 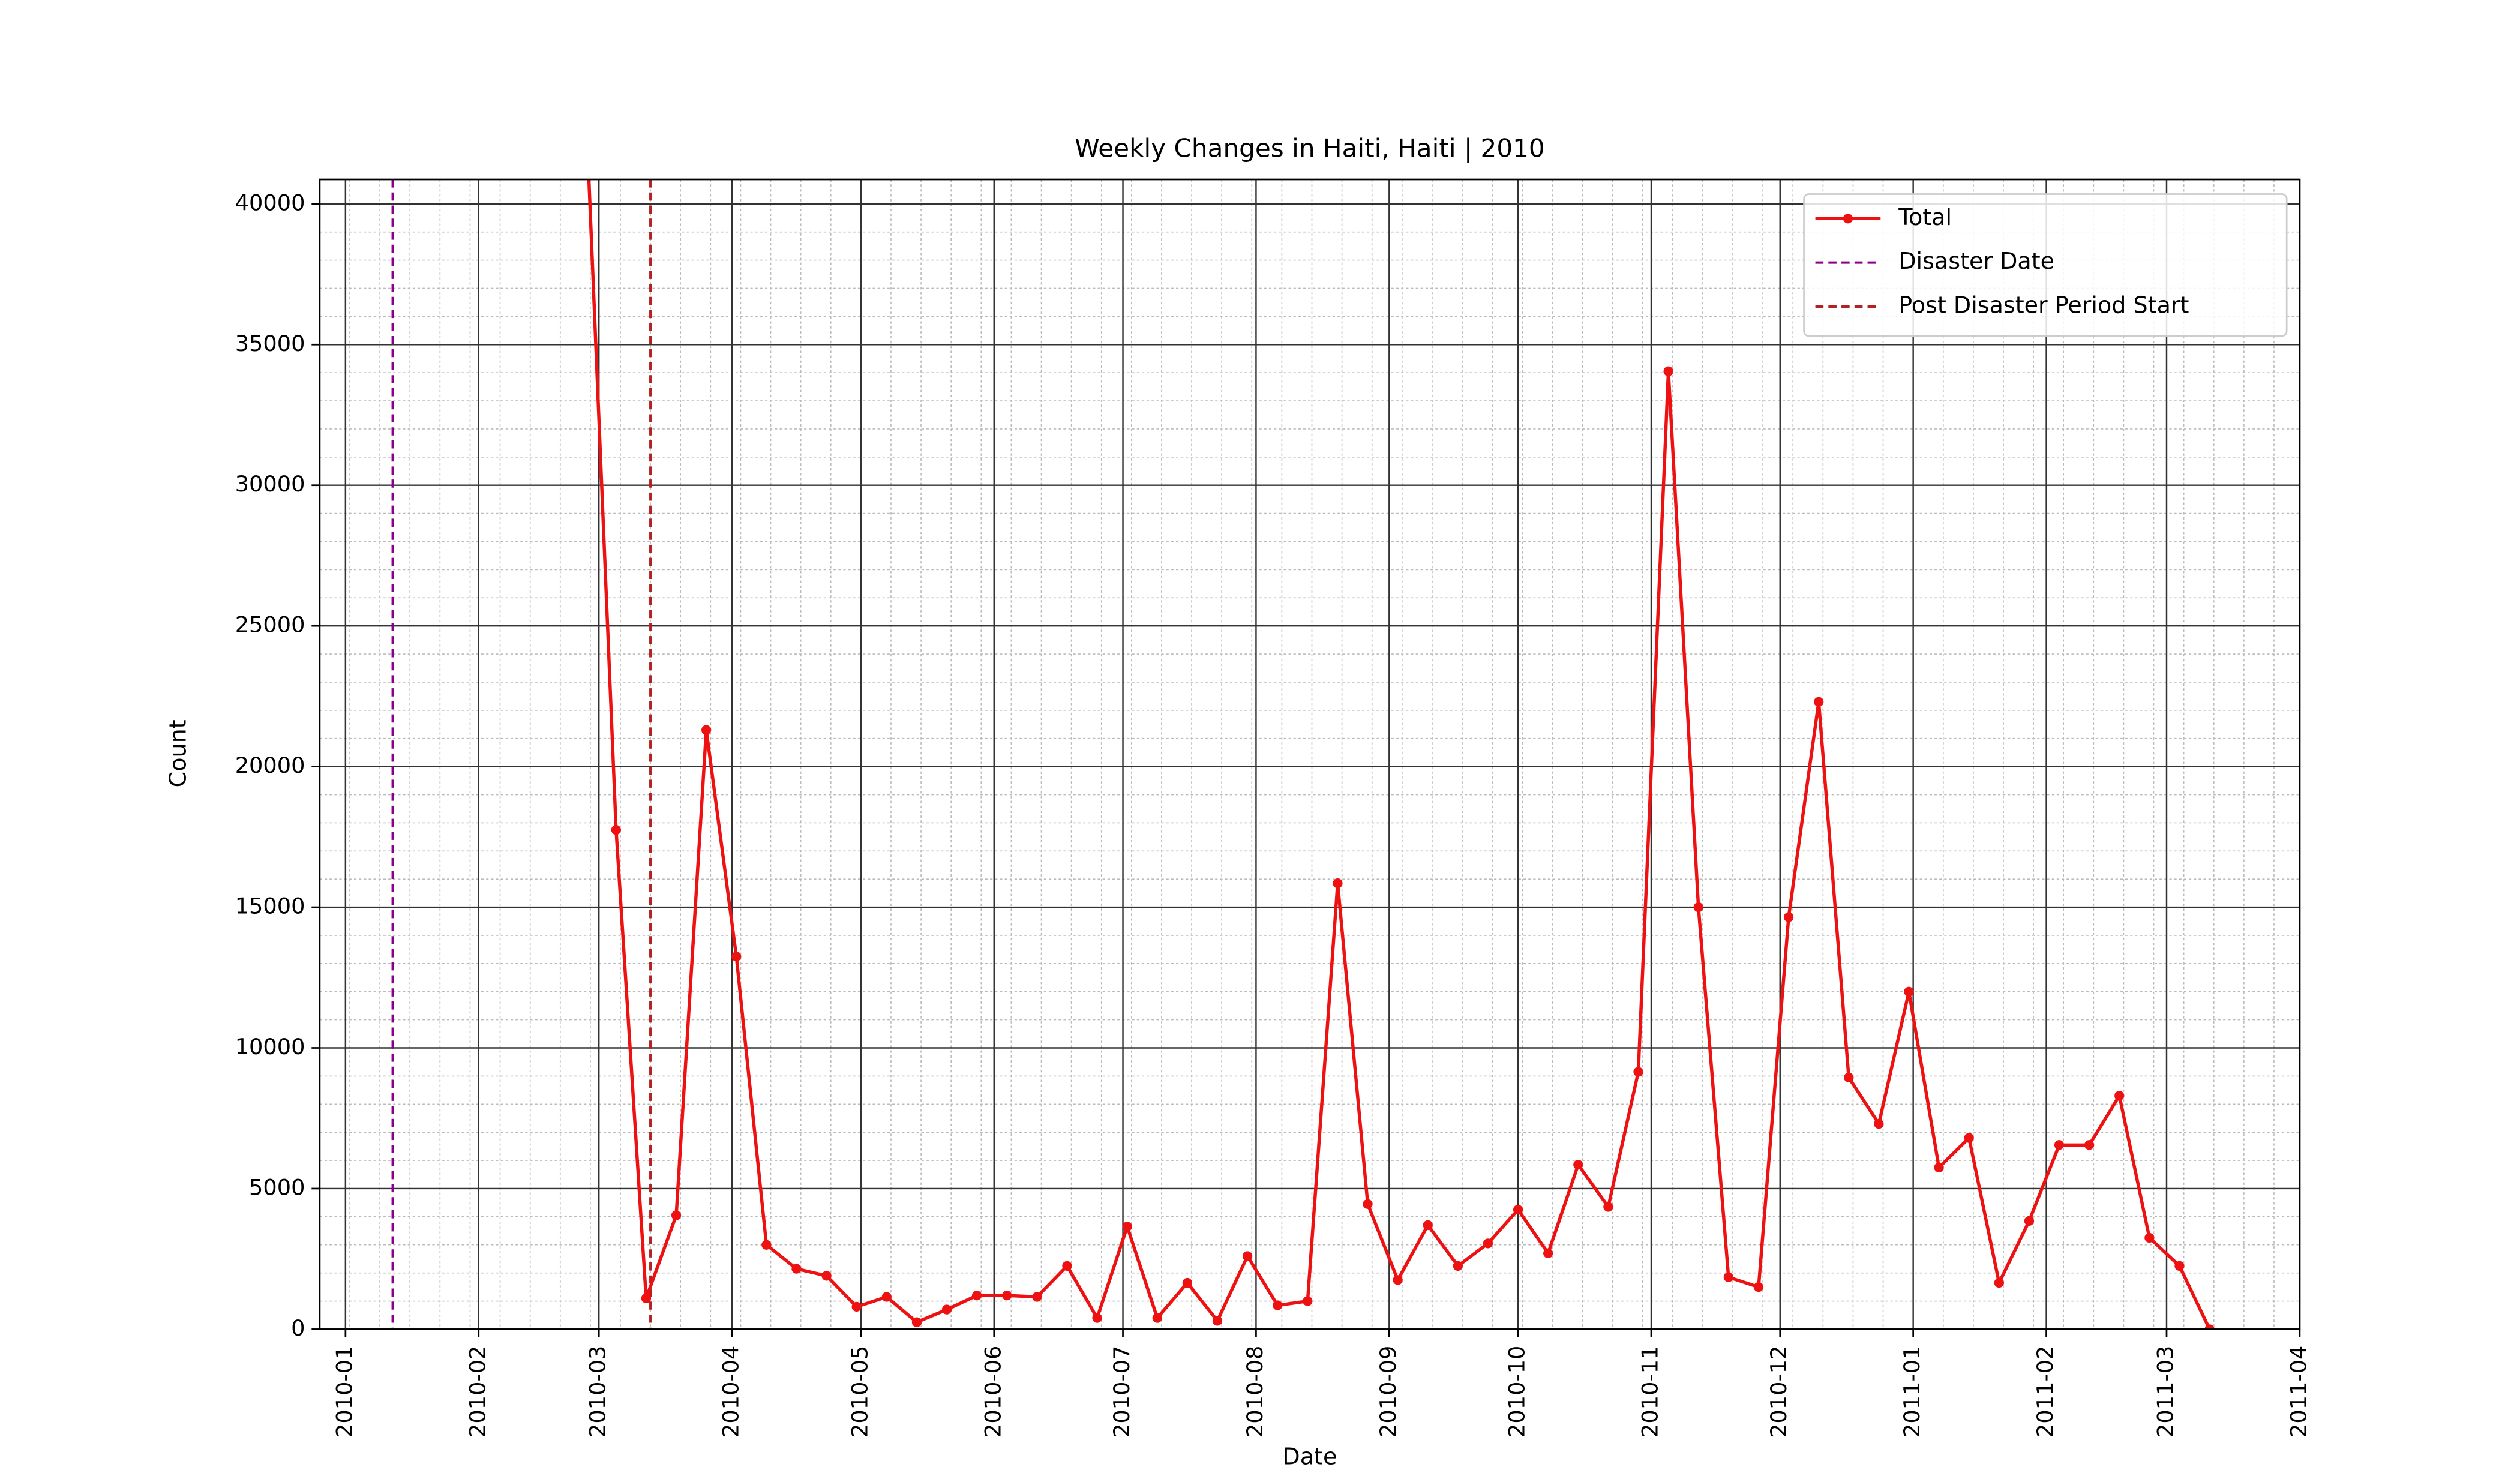 What do you see at coordinates (178, 753) in the screenshot?
I see `y-axis-label: Count` at bounding box center [178, 753].